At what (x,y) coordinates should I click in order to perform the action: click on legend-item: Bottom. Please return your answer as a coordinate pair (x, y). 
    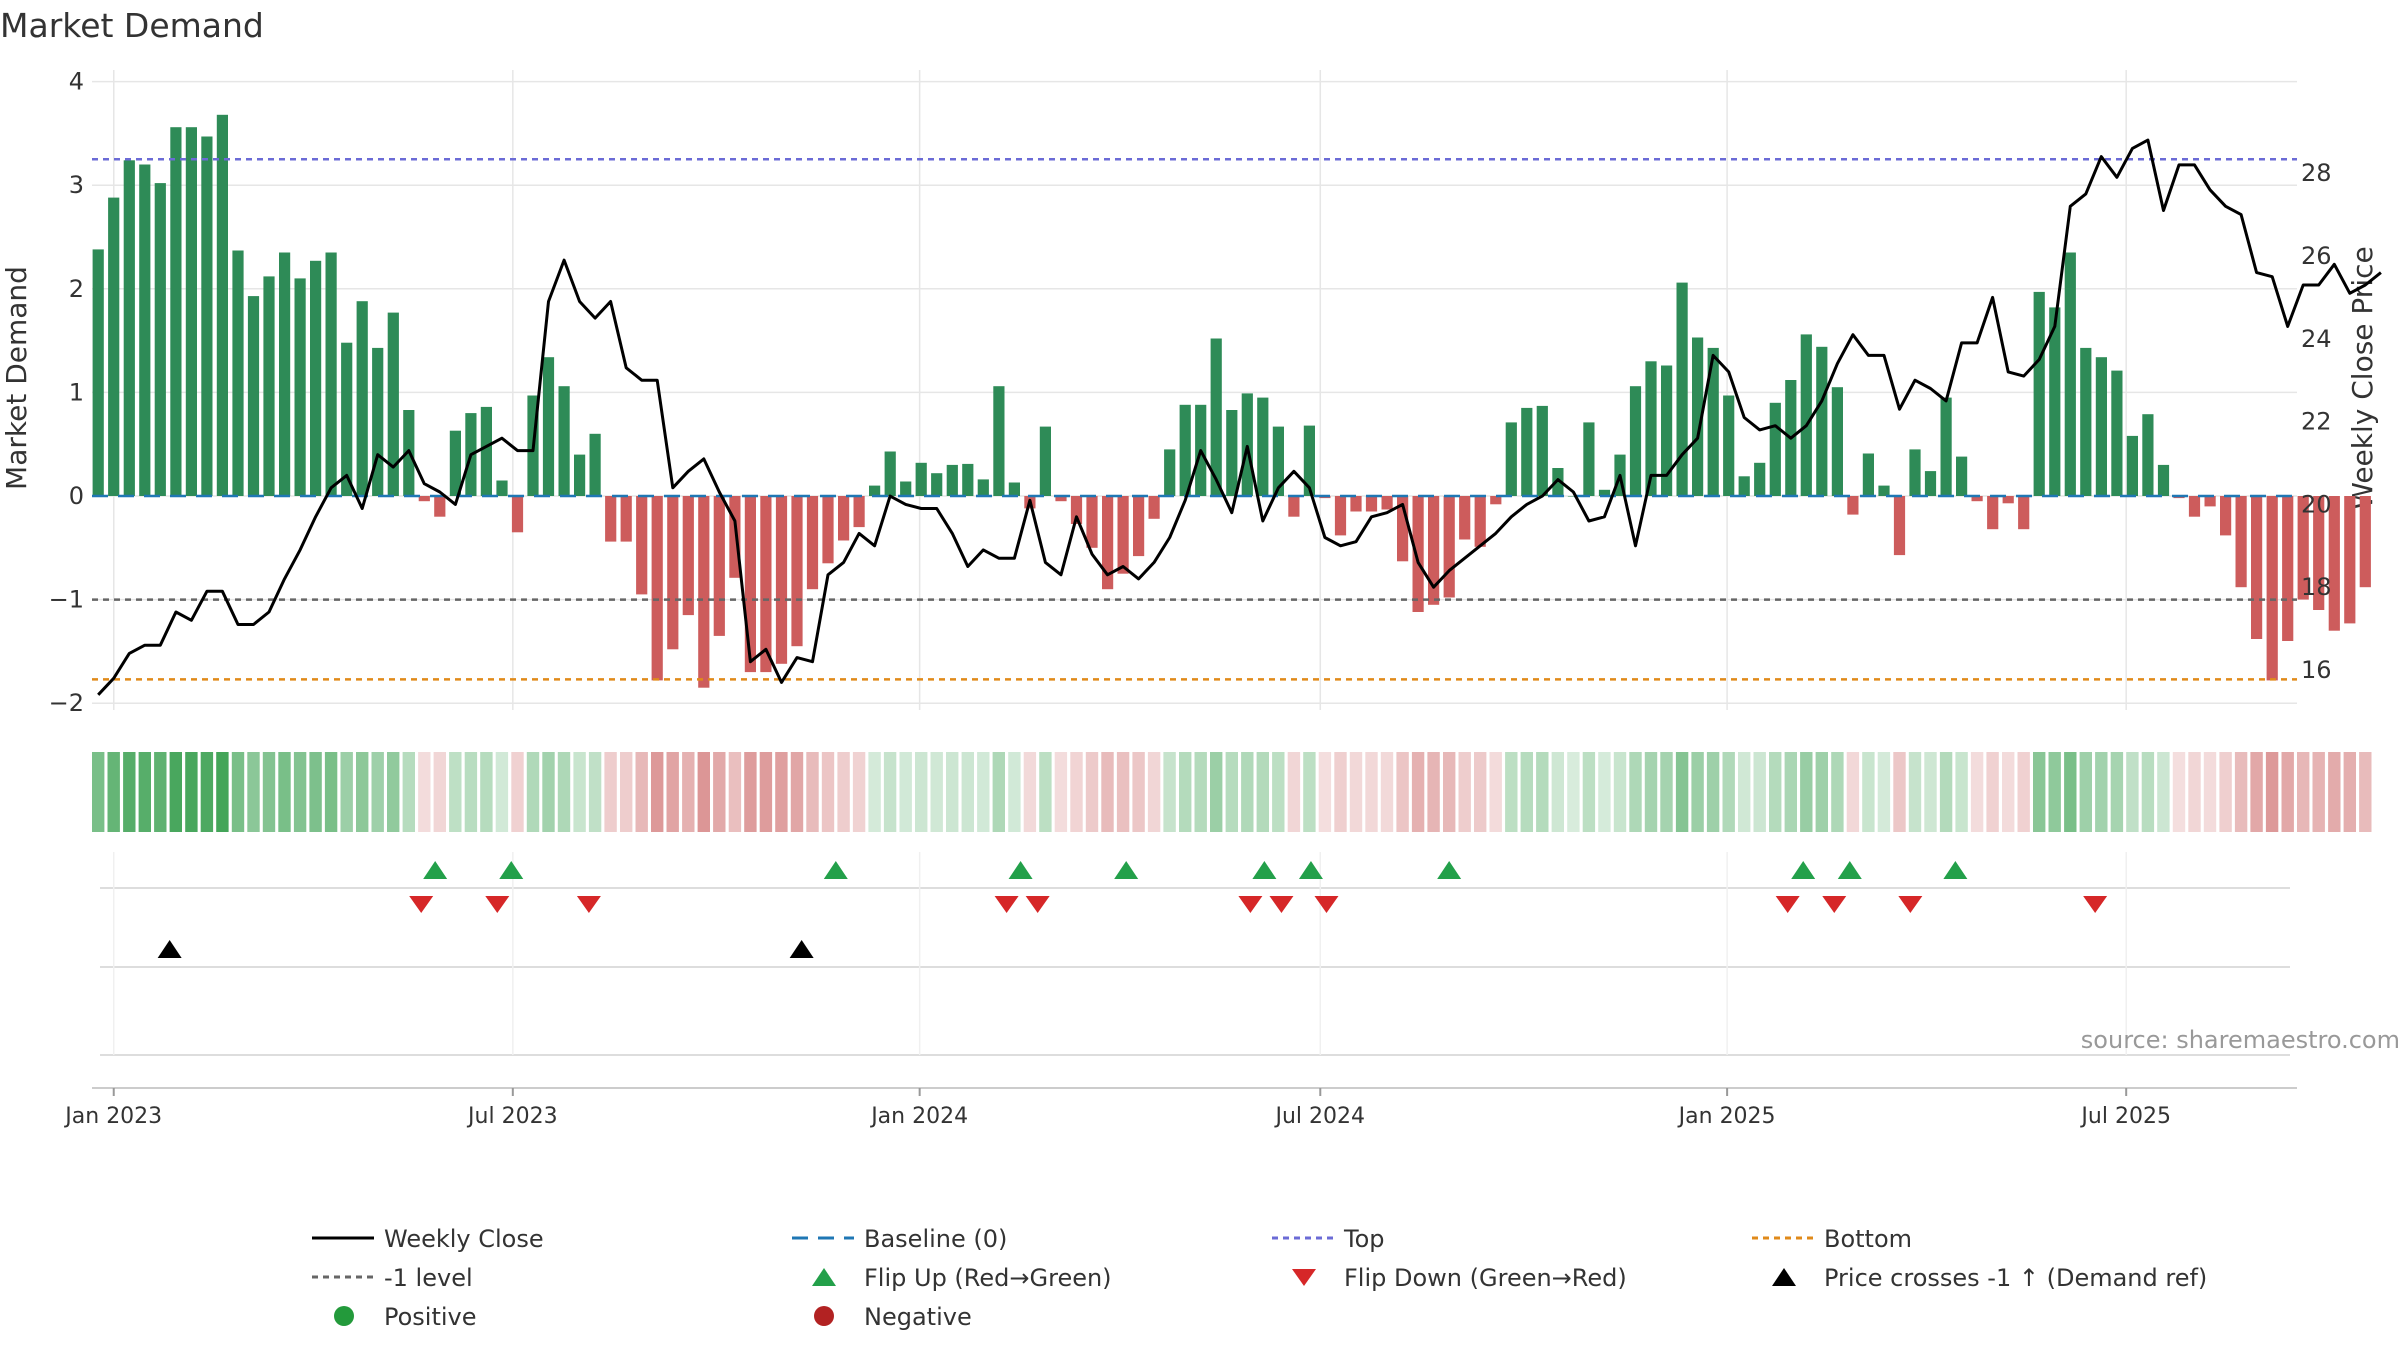
    Looking at the image, I should click on (1832, 1239).